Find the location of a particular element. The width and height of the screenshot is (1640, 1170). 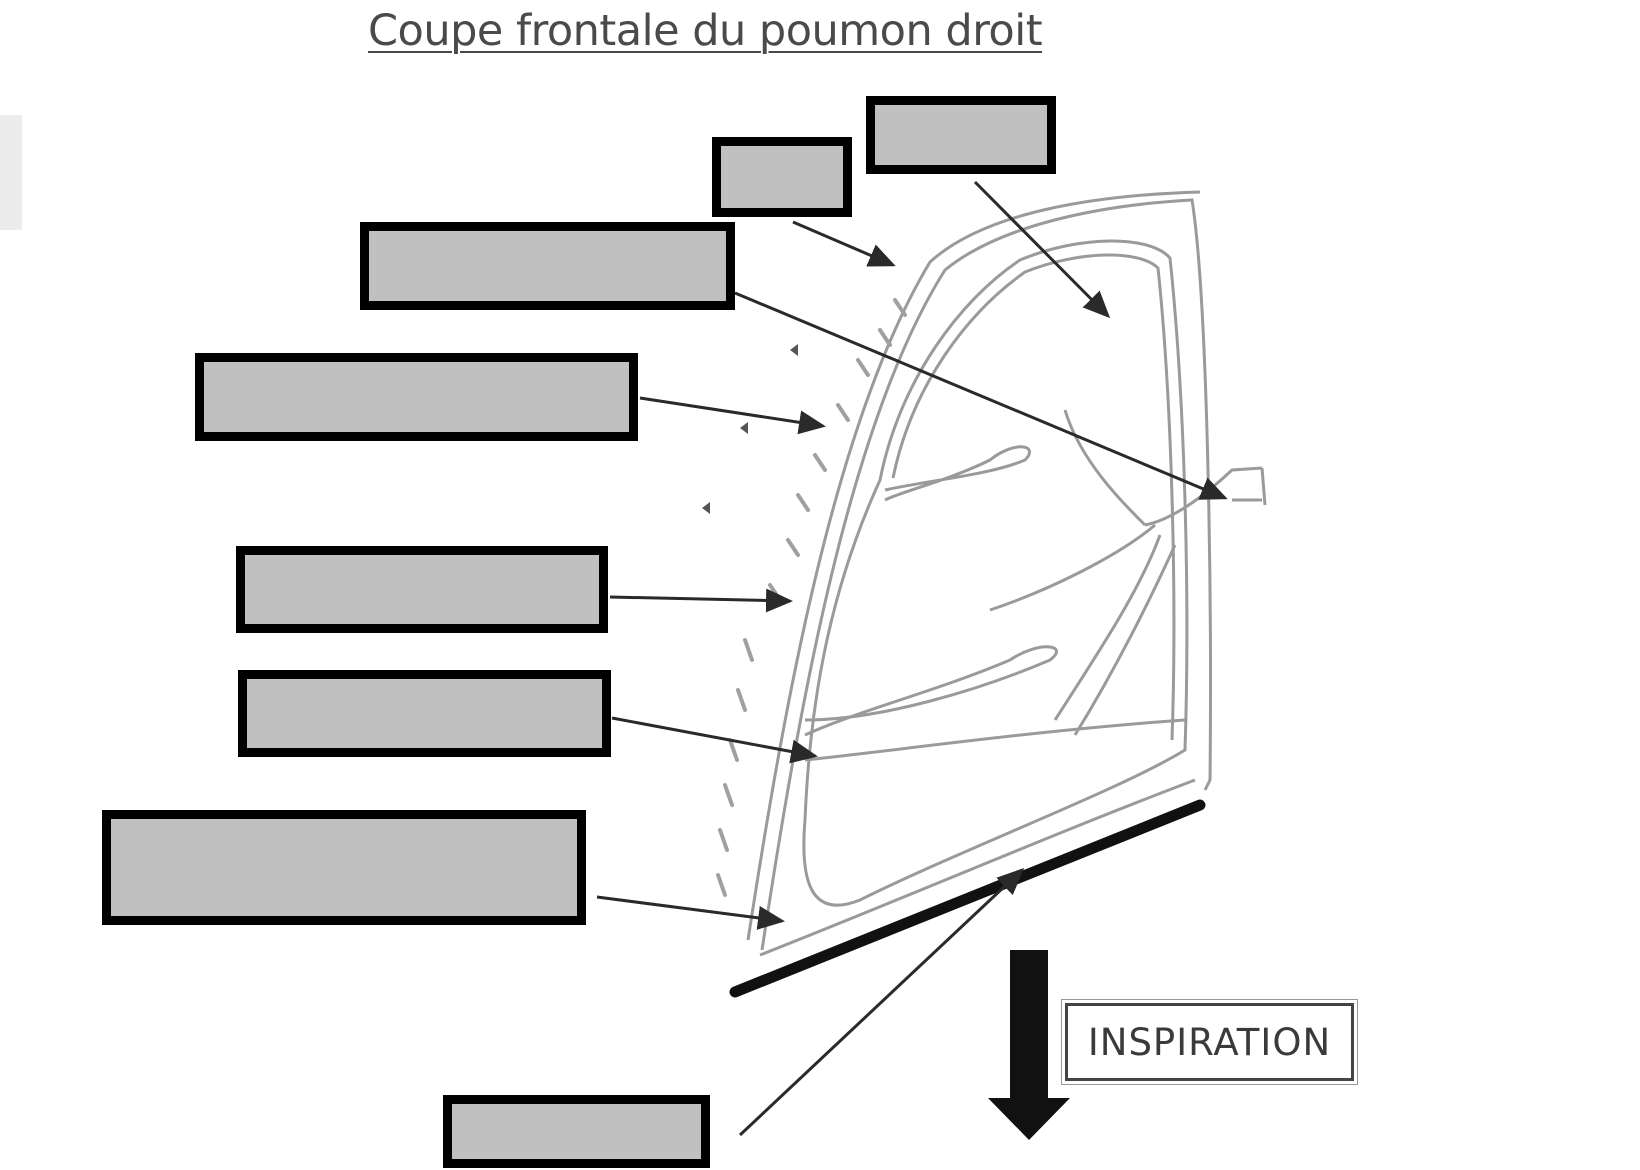

inspiration-arrow is located at coordinates (1029, 1045).